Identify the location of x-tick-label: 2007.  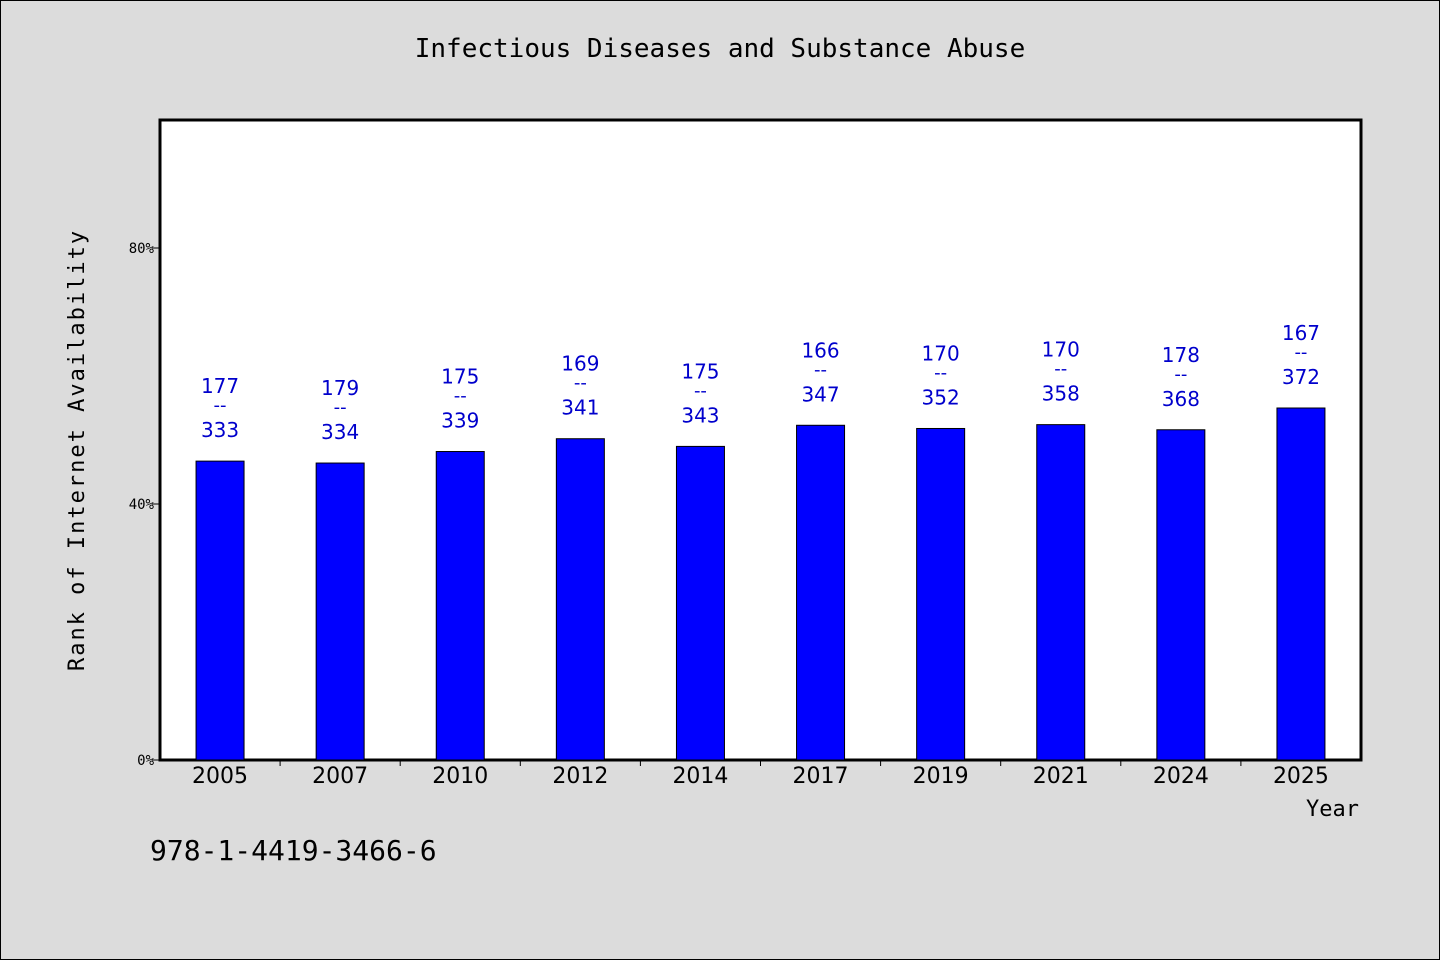
(340, 776).